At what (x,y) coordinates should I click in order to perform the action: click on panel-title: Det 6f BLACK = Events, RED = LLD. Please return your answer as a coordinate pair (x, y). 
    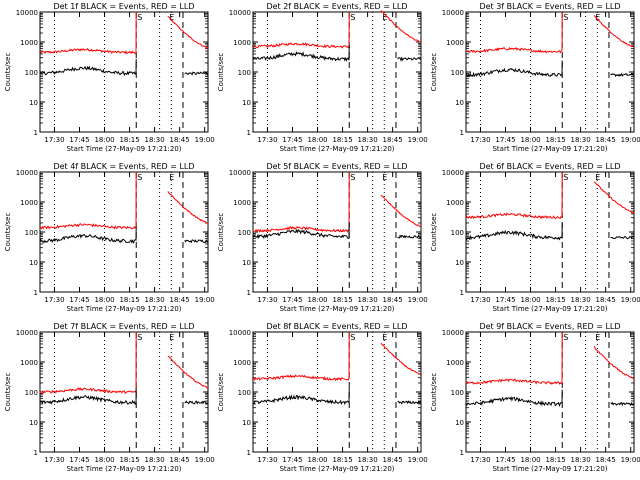
    Looking at the image, I should click on (549, 166).